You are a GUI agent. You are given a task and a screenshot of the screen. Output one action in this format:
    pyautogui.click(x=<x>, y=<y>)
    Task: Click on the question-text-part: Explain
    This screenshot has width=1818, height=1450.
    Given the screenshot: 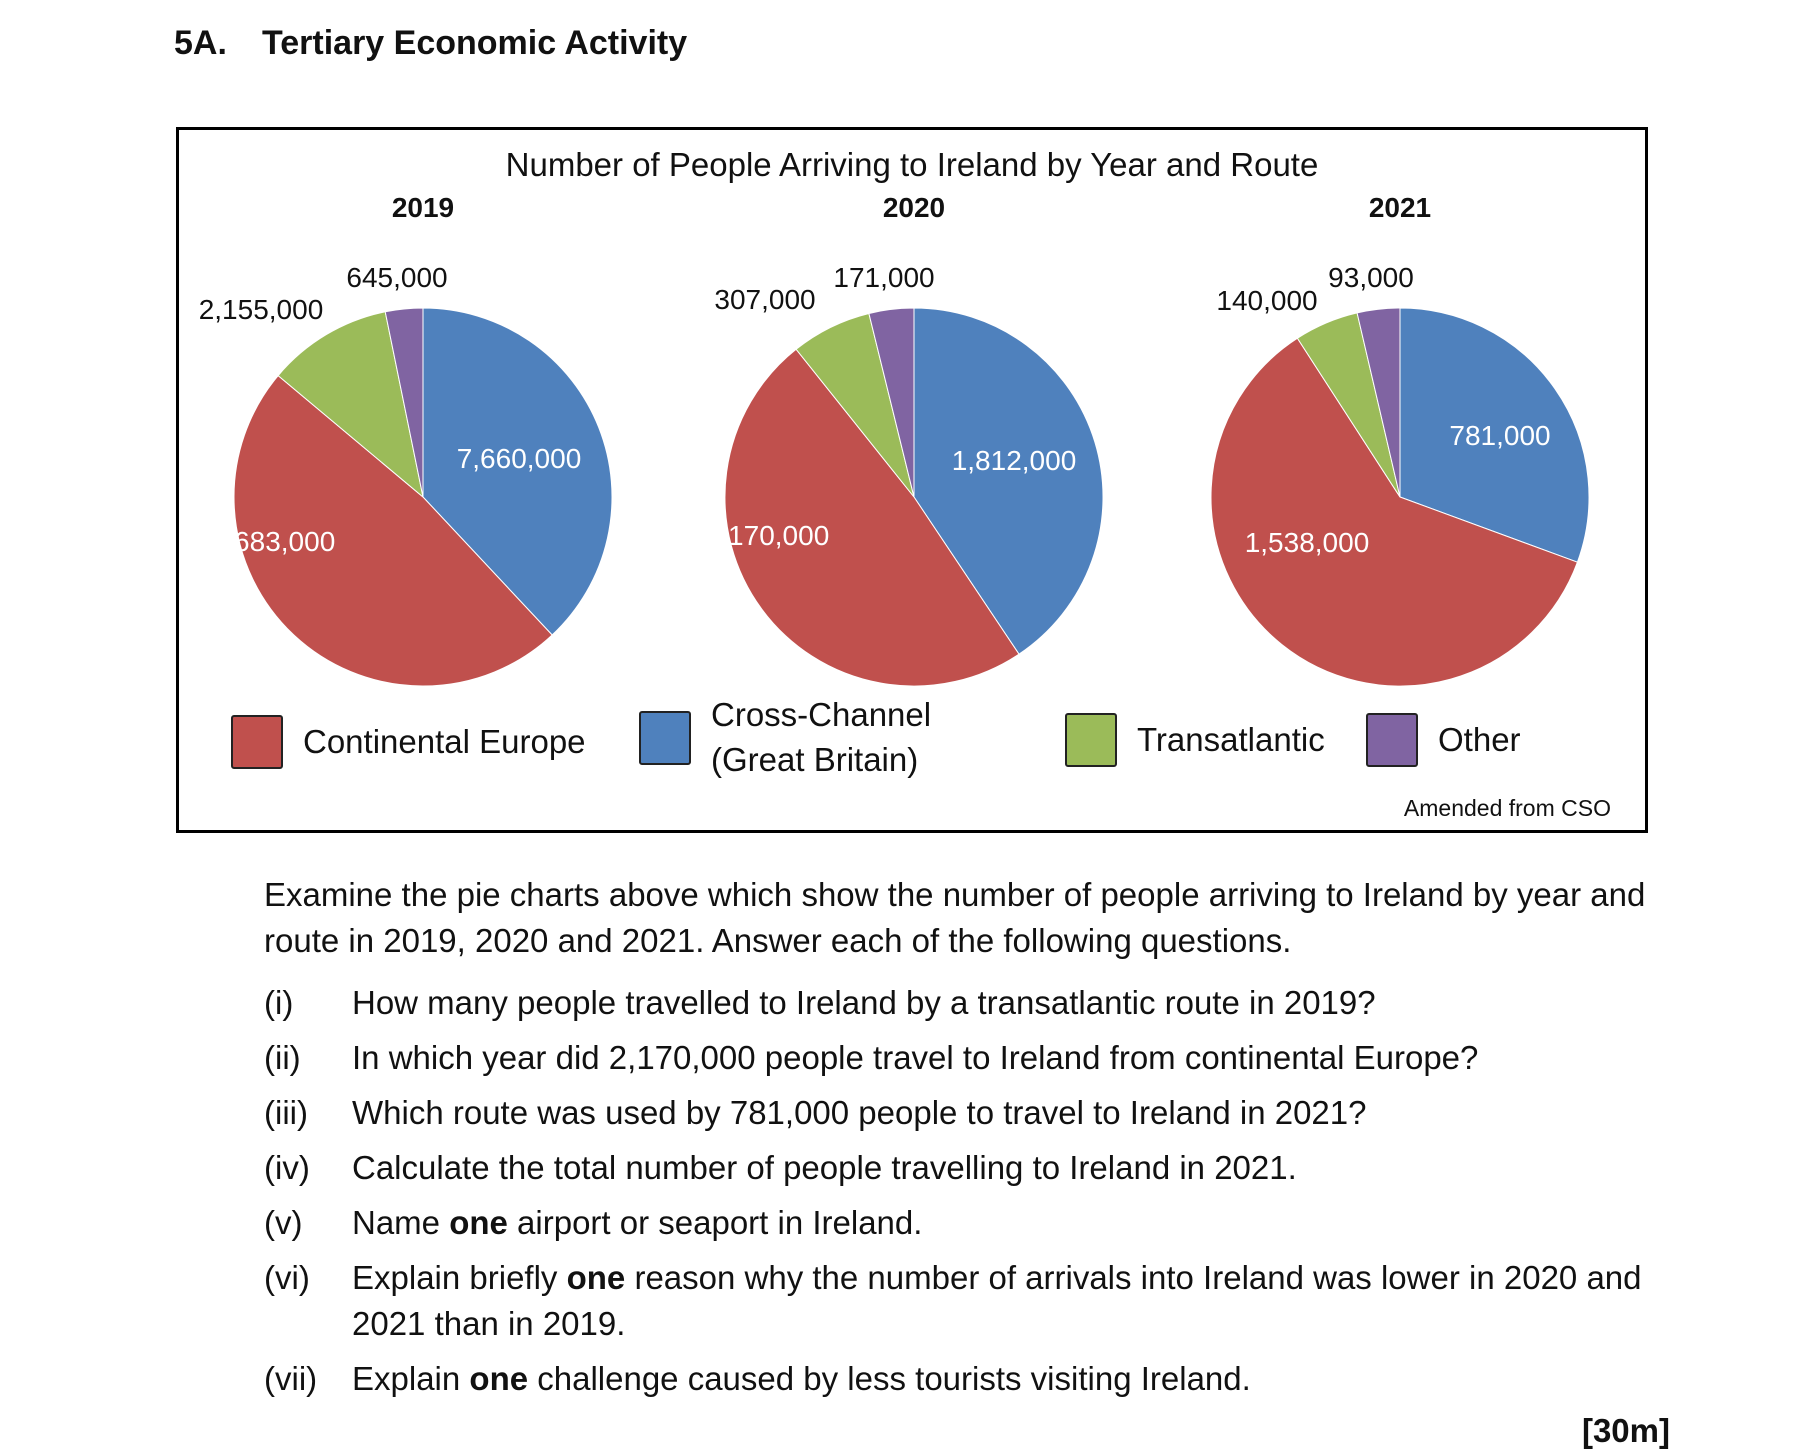 What is the action you would take?
    pyautogui.click(x=411, y=1378)
    